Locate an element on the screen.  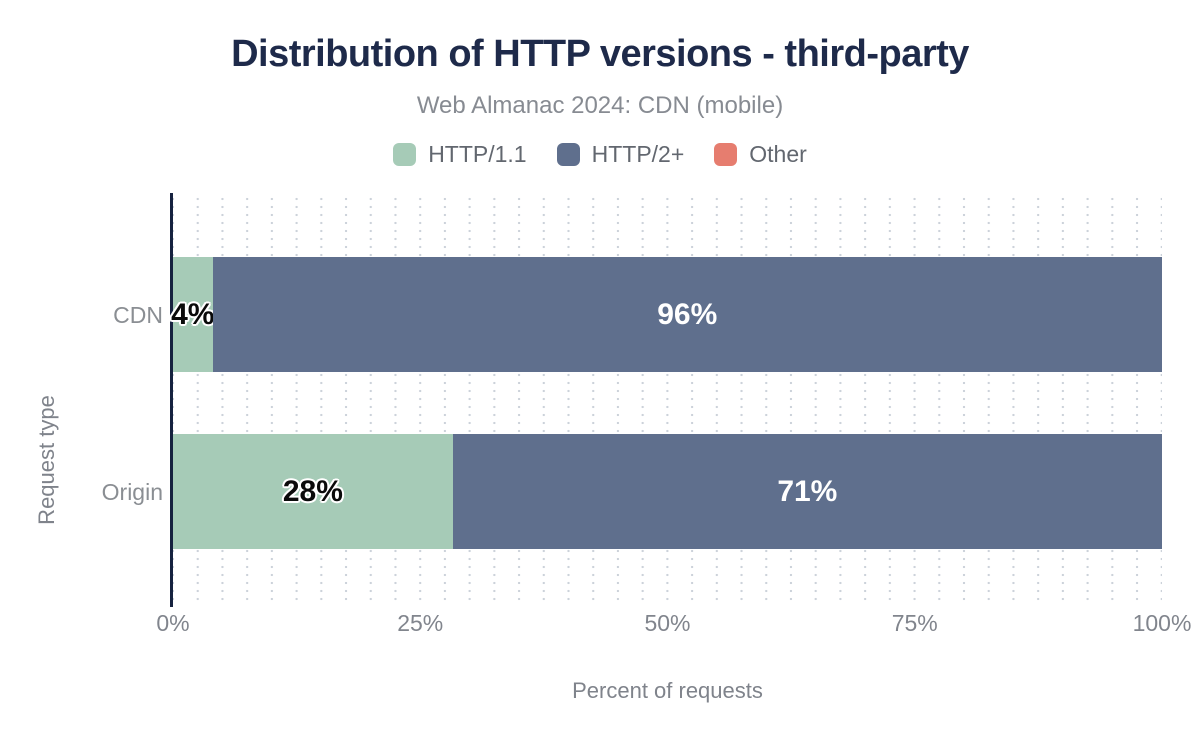
x-axis-title: Percent of requests is located at coordinates (667, 690).